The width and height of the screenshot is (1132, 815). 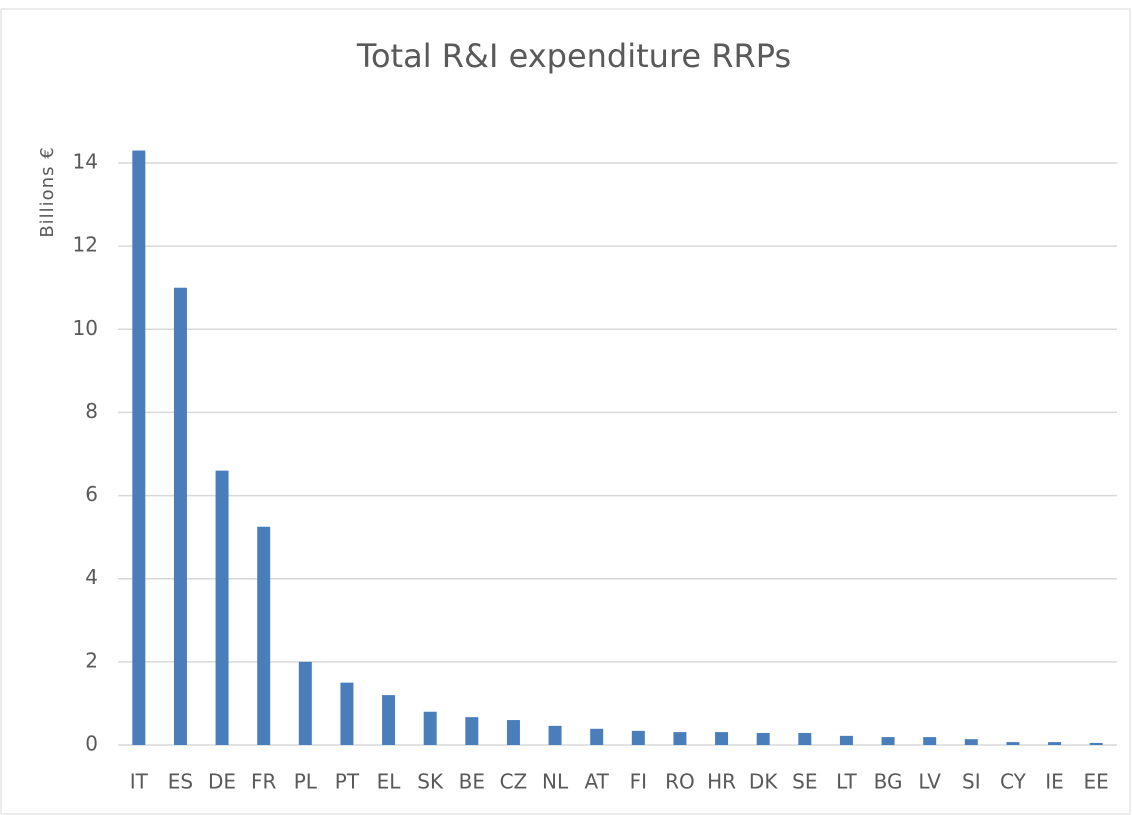 What do you see at coordinates (347, 782) in the screenshot?
I see `x-tick-label: PT` at bounding box center [347, 782].